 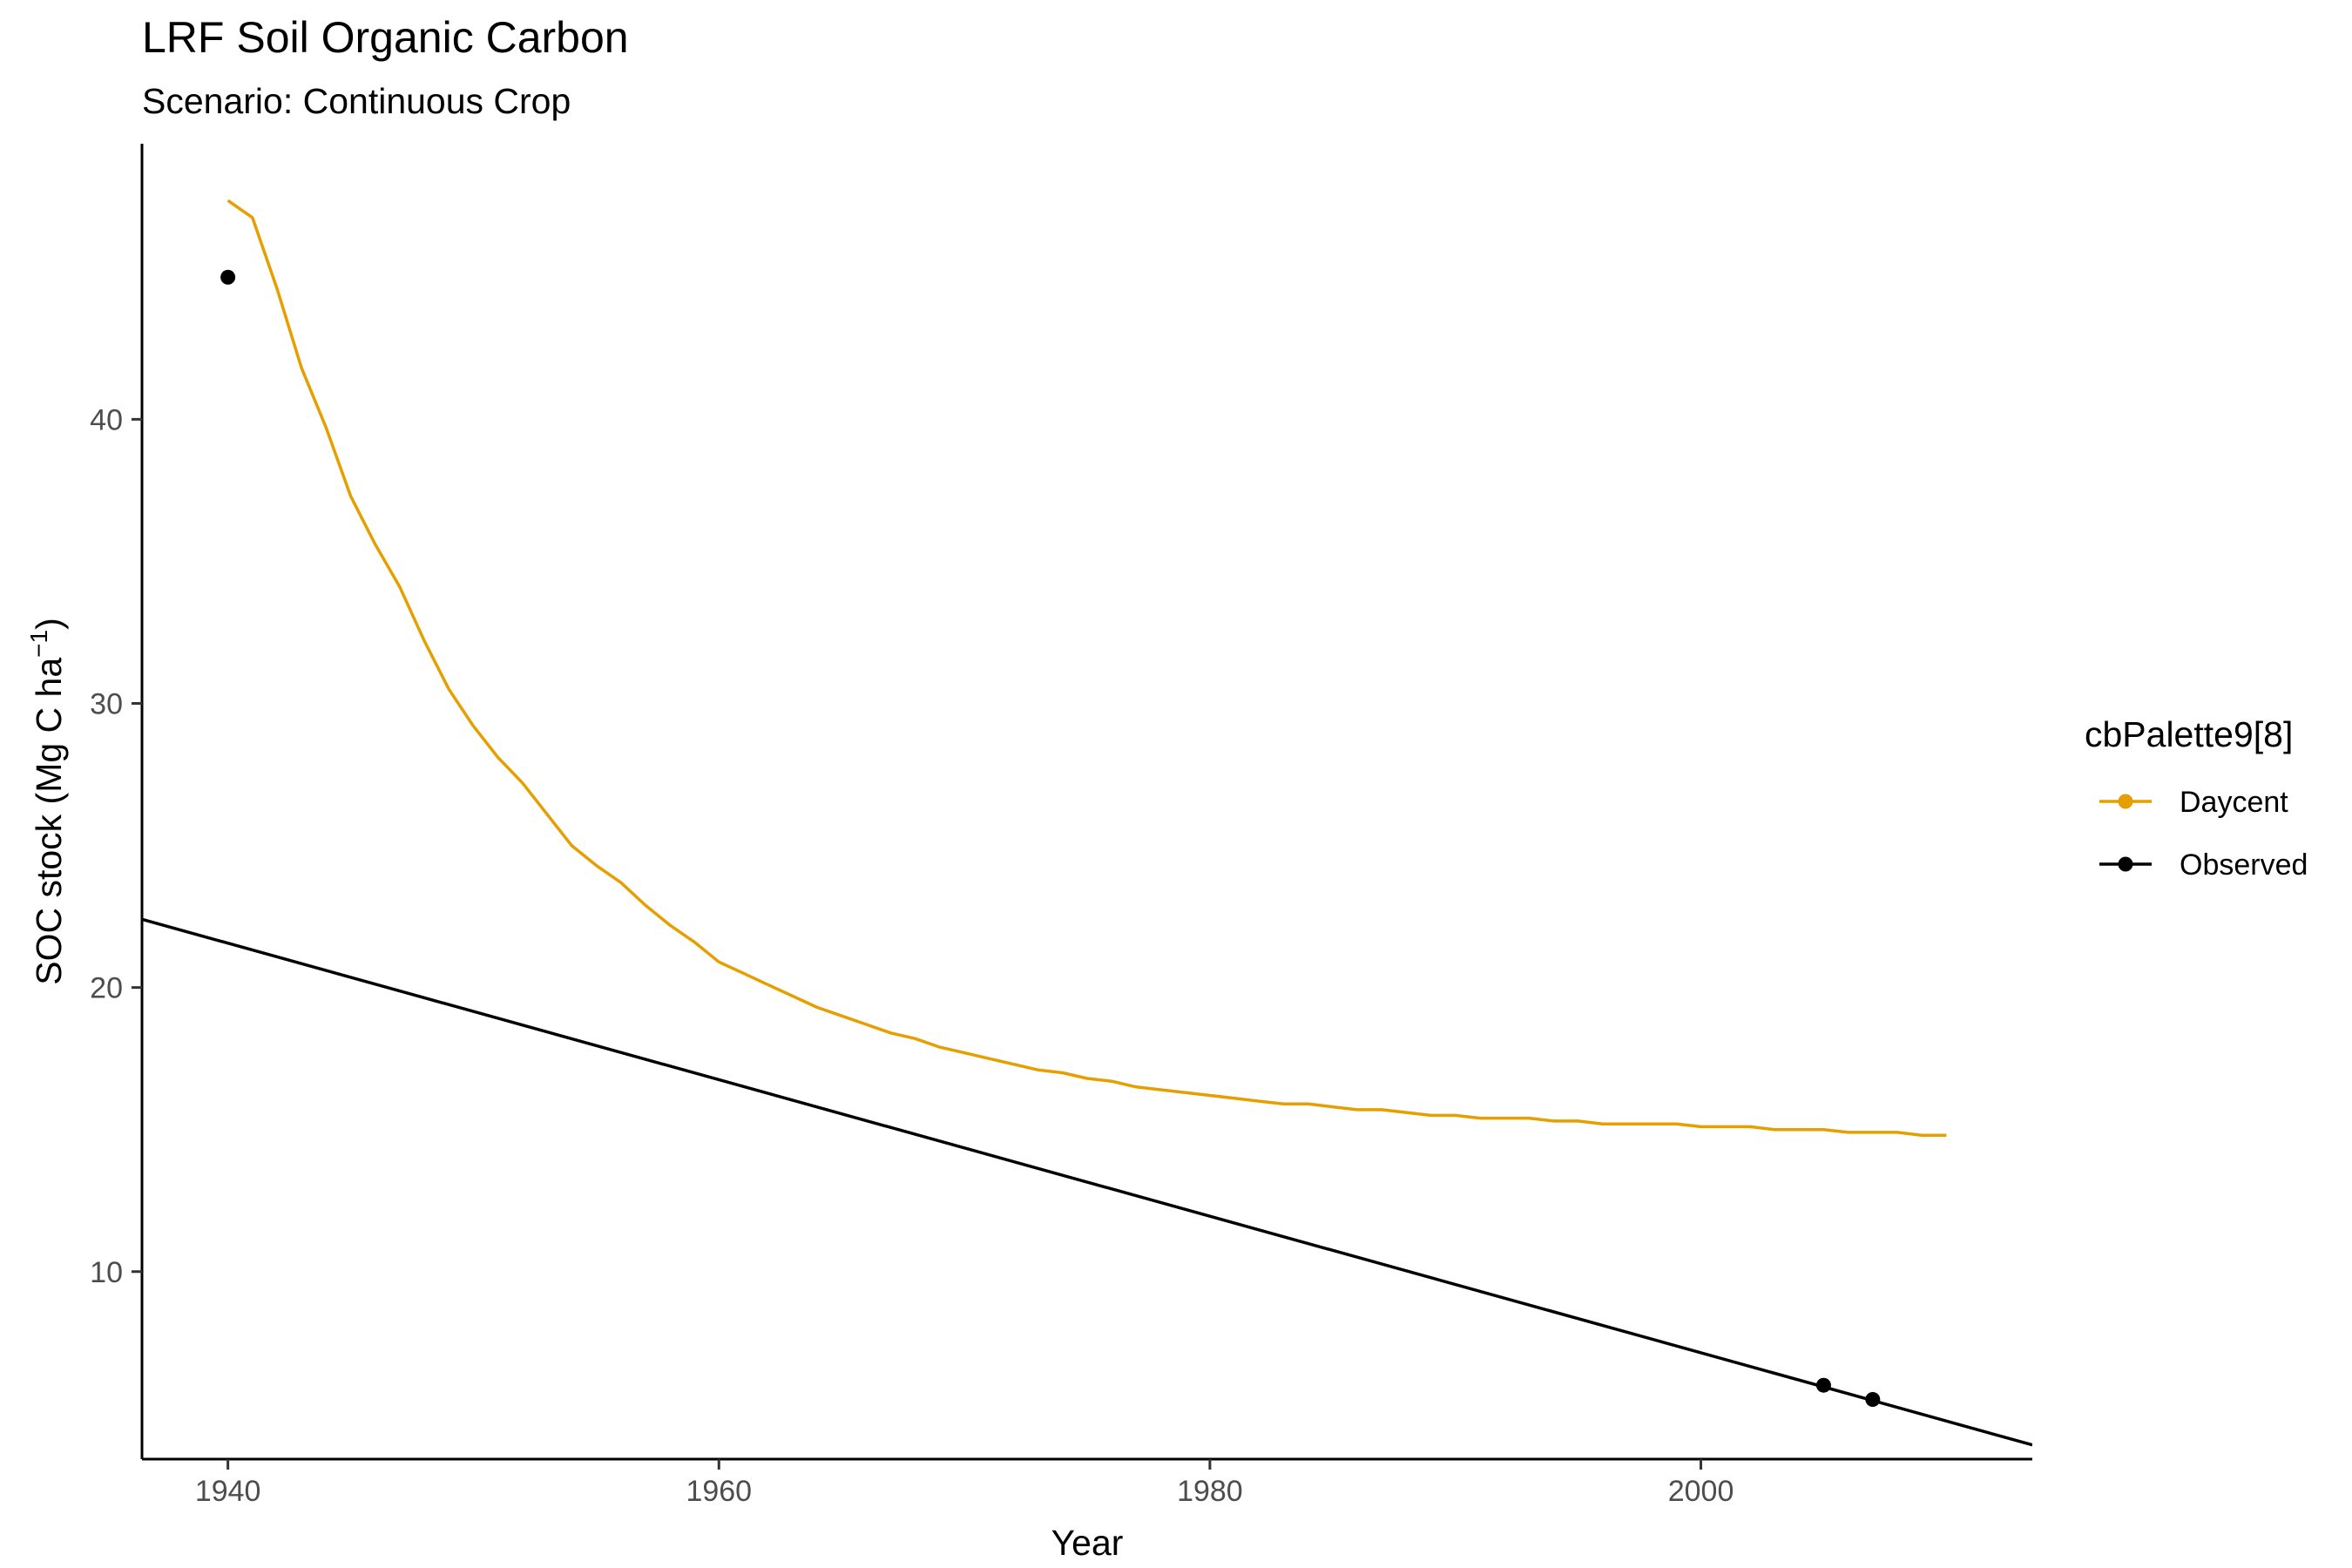 What do you see at coordinates (116, 846) in the screenshot?
I see `y-axis-ticks: 10 20 30 40` at bounding box center [116, 846].